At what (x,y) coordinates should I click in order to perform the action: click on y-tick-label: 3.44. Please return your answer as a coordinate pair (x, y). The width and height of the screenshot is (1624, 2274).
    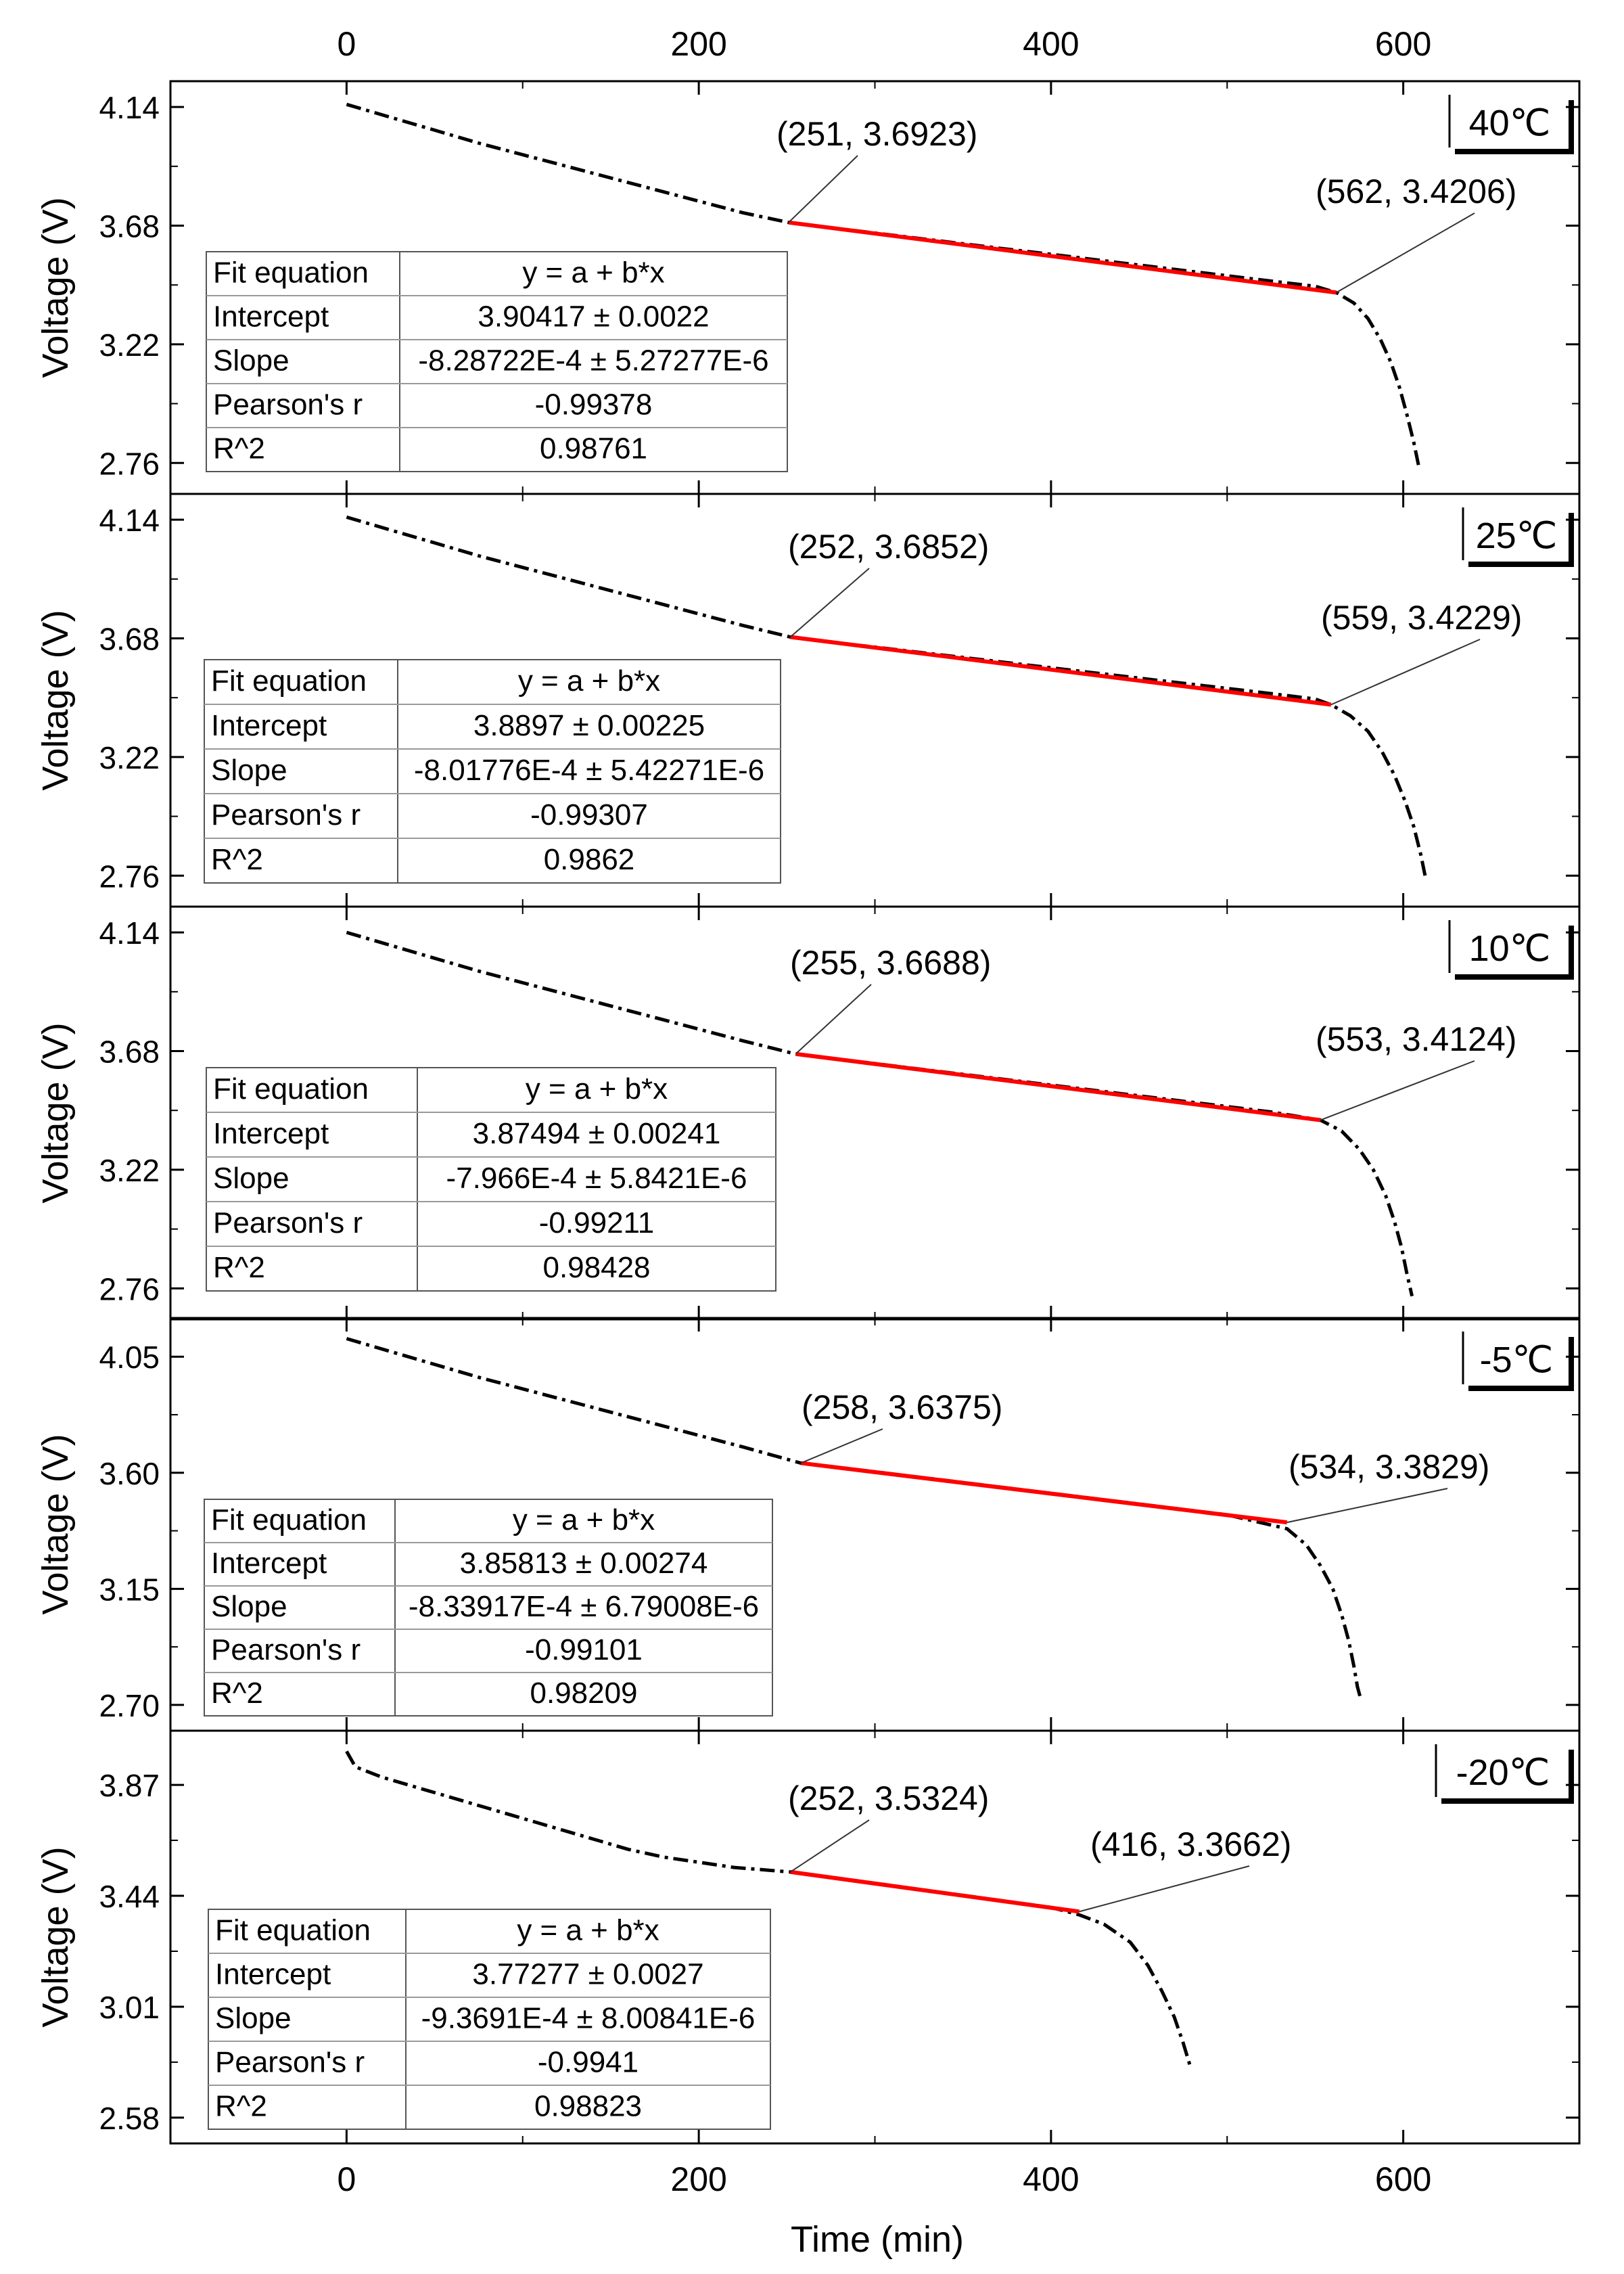
    Looking at the image, I should click on (129, 1897).